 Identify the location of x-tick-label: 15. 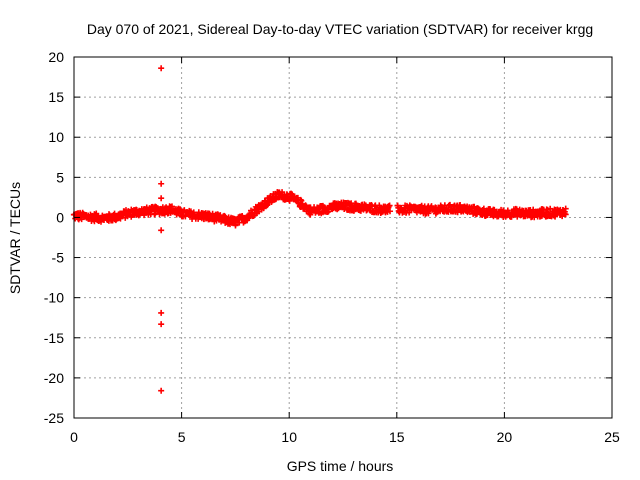
(397, 437).